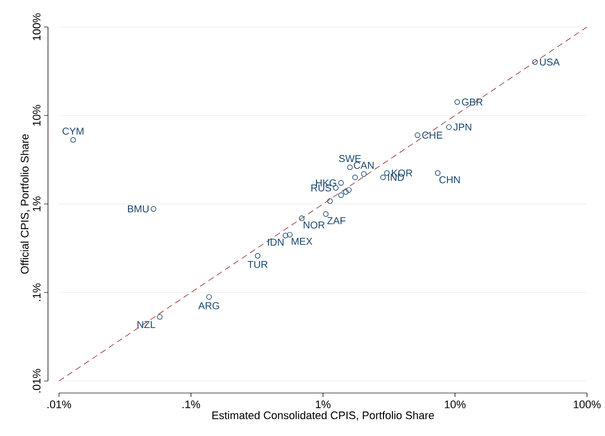  What do you see at coordinates (550, 62) in the screenshot?
I see `annotation: USA` at bounding box center [550, 62].